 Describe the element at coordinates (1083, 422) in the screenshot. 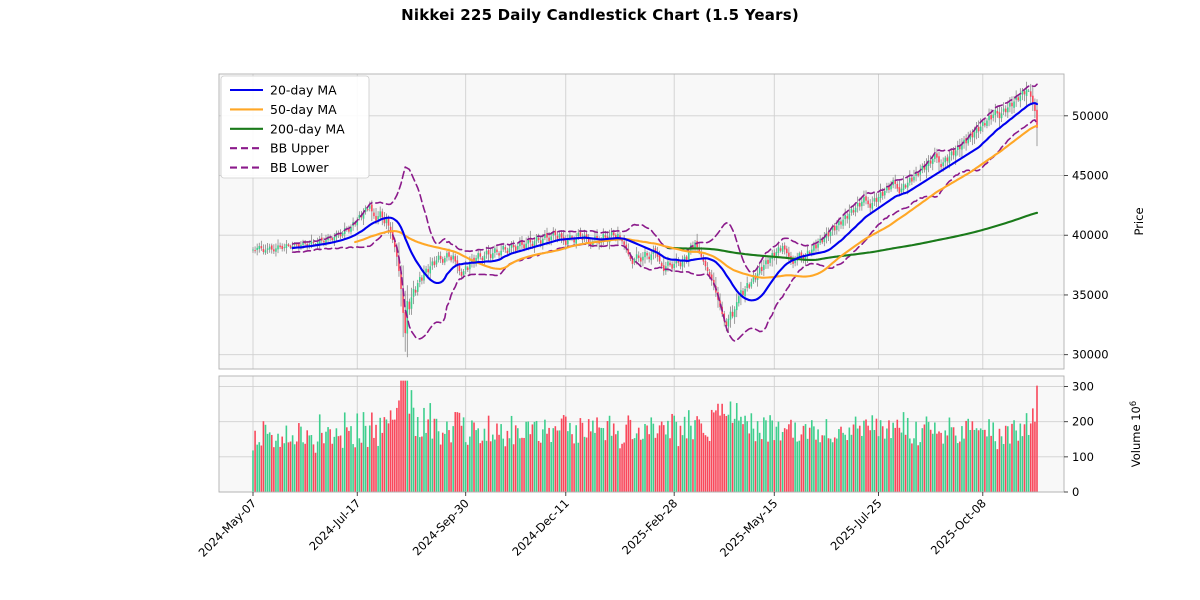

I see `volume-tick-label: 200` at that location.